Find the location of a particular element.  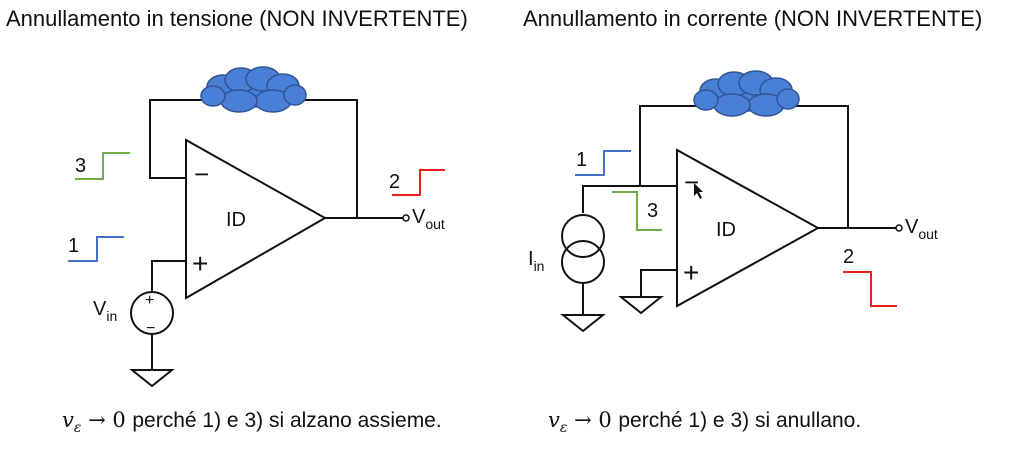

right-cloud-icon is located at coordinates (746, 93).